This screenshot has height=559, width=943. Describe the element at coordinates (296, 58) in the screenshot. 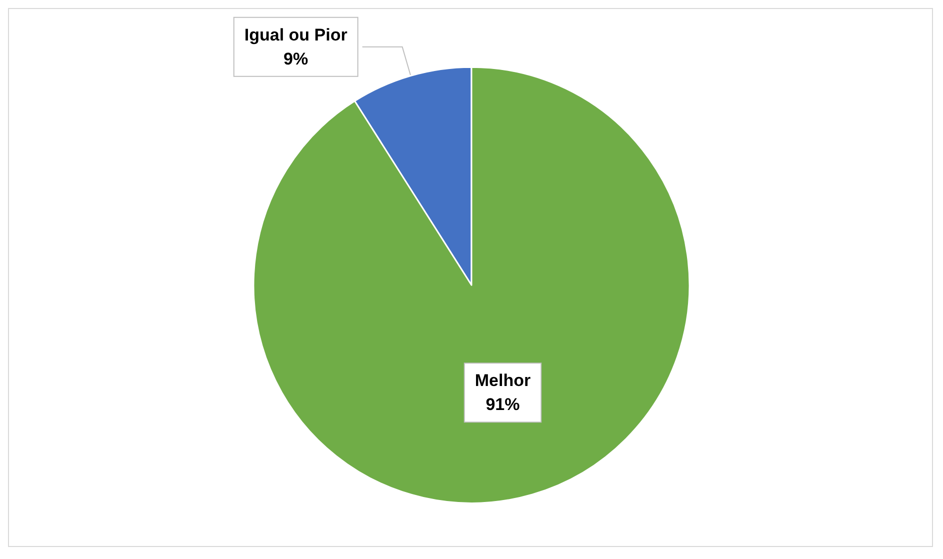

I see `data-label: 9%` at that location.